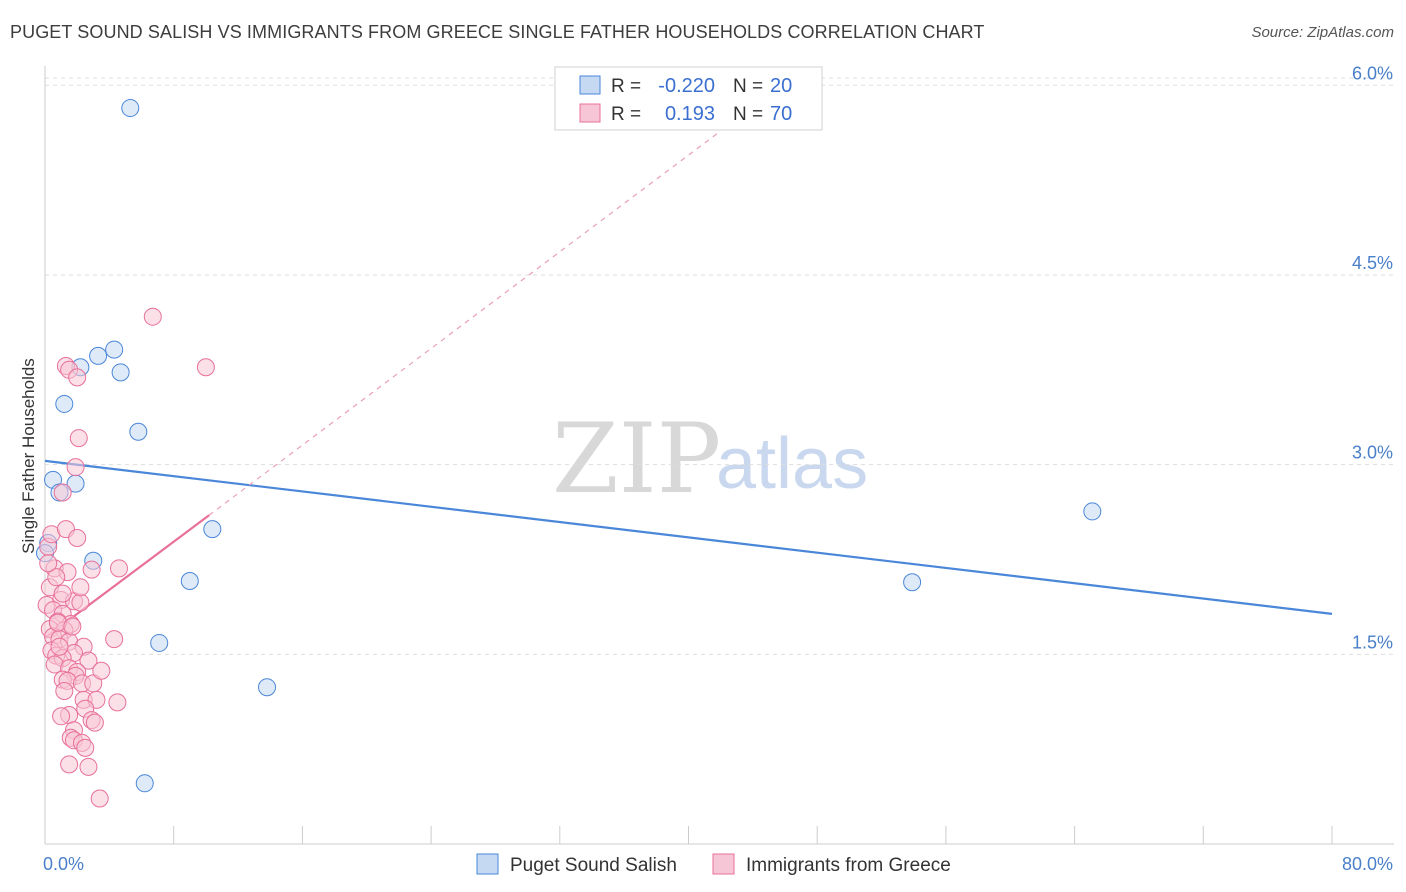  I want to click on bottom-legend-swatch-pink, so click(723, 864).